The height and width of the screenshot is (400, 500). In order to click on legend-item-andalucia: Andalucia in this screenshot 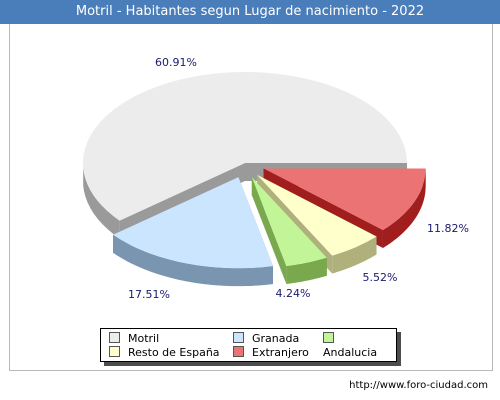, I will do `click(359, 345)`.